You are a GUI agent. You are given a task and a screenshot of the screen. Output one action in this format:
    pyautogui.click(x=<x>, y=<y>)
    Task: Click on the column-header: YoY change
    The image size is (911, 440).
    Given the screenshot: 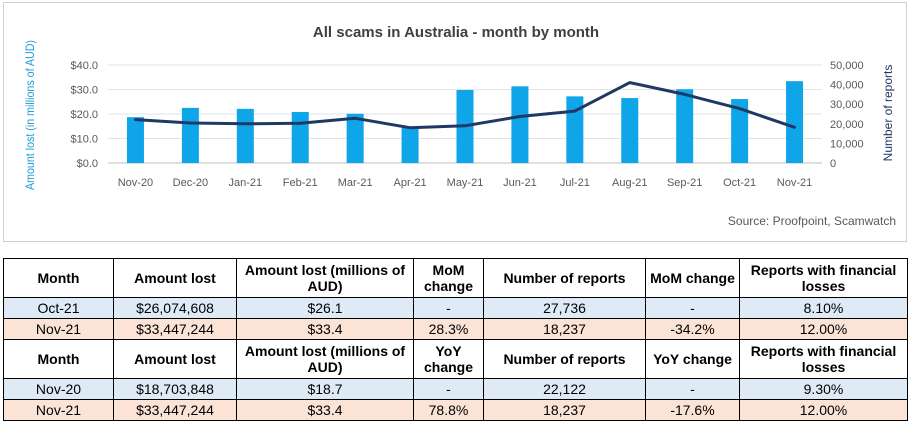 What is the action you would take?
    pyautogui.click(x=692, y=359)
    